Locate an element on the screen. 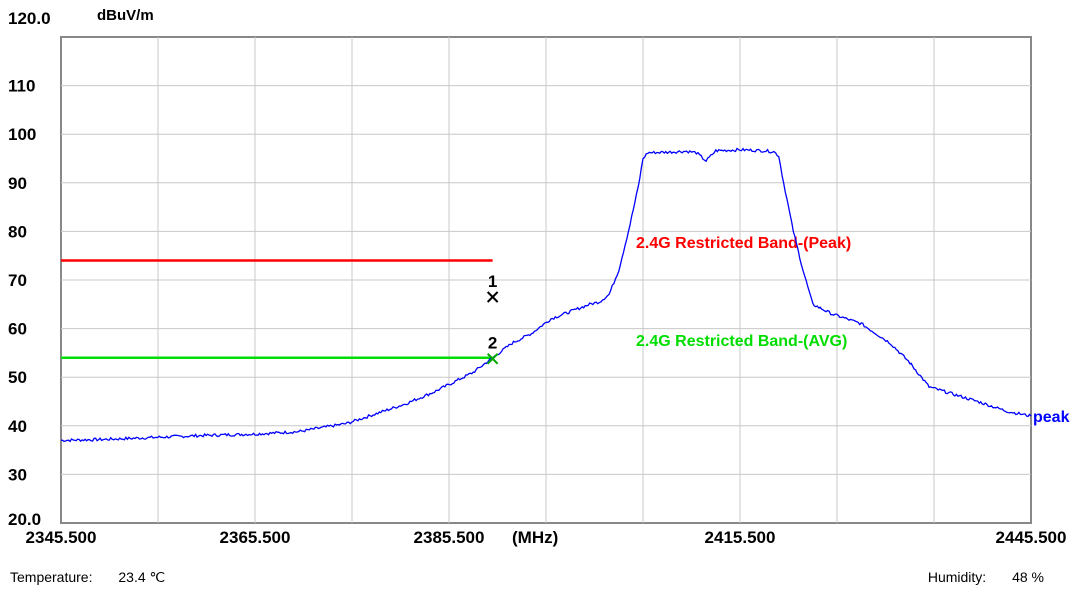  limit-label: 2.4G Restricted Band-(AVG) is located at coordinates (741, 341).